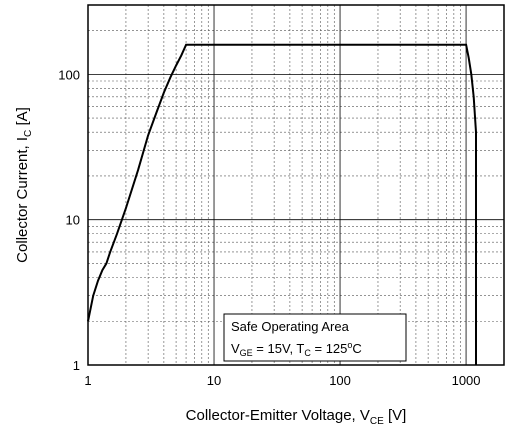  I want to click on x-tick-label: 100, so click(340, 380).